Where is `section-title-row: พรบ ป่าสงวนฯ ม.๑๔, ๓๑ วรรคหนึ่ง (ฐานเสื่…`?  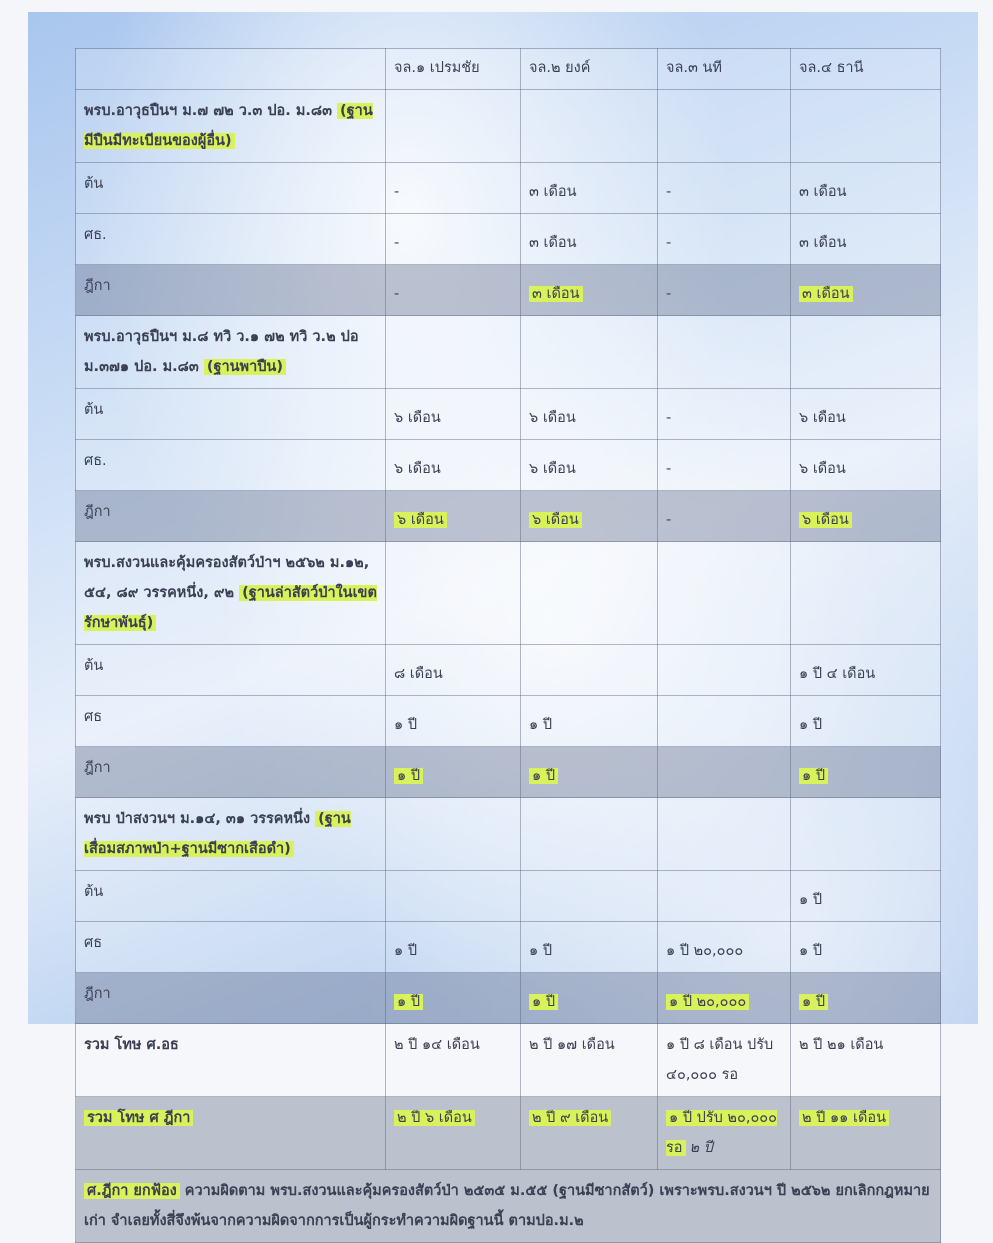 section-title-row: พรบ ป่าสงวนฯ ม.๑๔, ๓๑ วรรคหนึ่ง (ฐานเสื่… is located at coordinates (508, 834).